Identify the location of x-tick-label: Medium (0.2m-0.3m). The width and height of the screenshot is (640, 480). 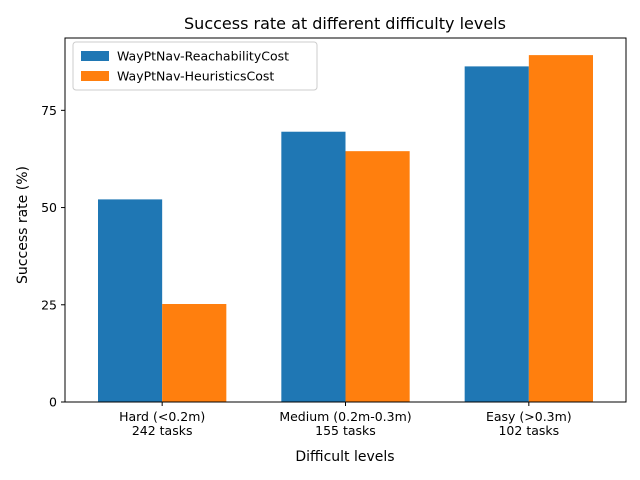
(345, 416).